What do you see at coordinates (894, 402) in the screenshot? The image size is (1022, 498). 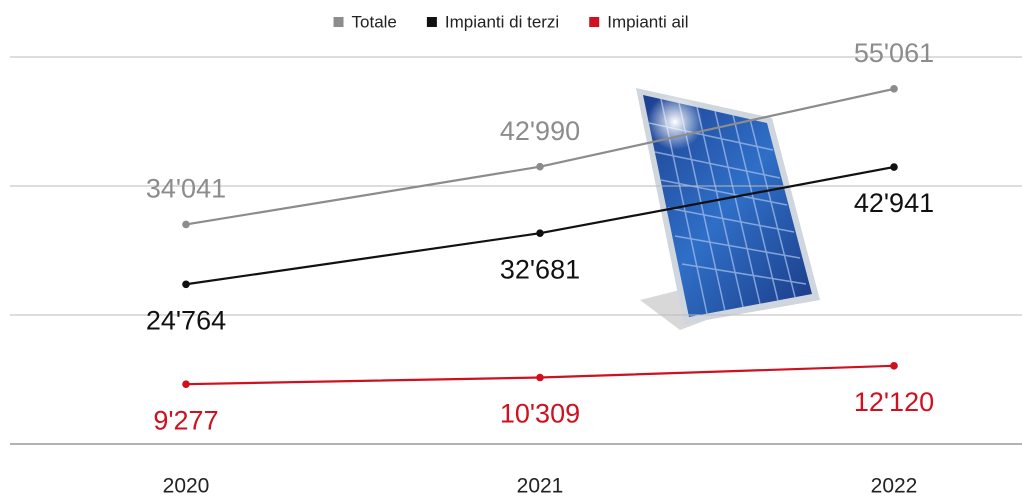 I see `data-label: 12'120` at bounding box center [894, 402].